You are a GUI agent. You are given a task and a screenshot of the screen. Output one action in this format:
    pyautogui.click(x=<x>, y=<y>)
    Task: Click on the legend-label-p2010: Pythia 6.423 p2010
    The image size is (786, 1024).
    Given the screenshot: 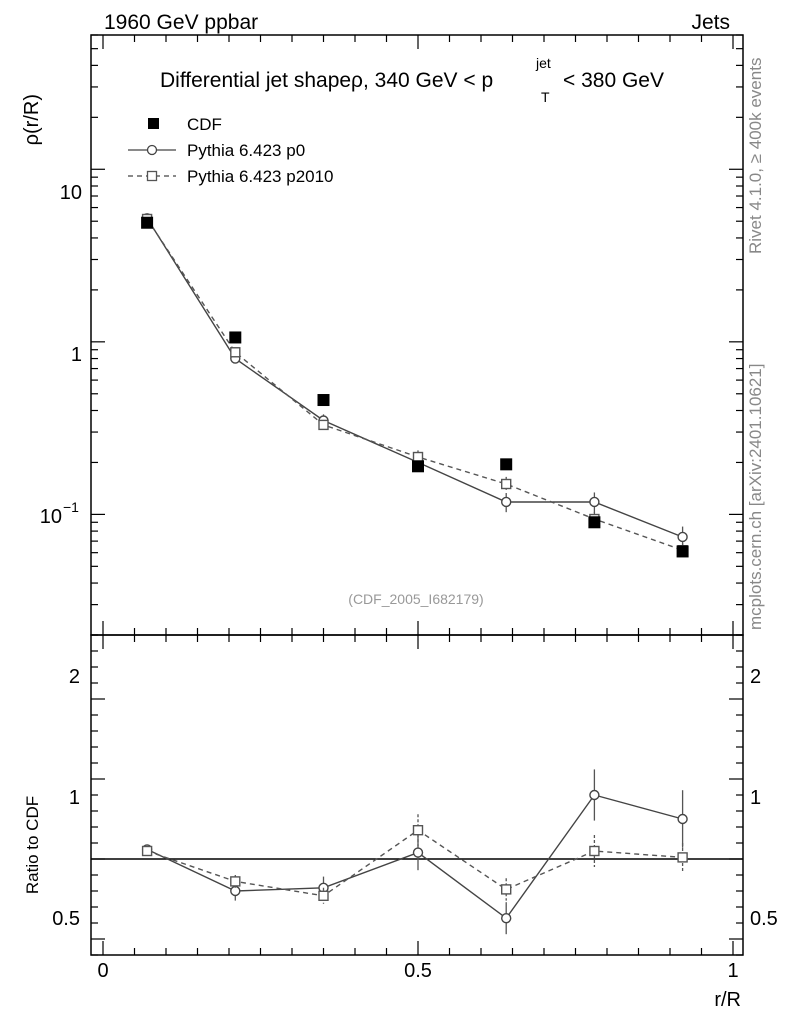 What is the action you would take?
    pyautogui.click(x=260, y=176)
    